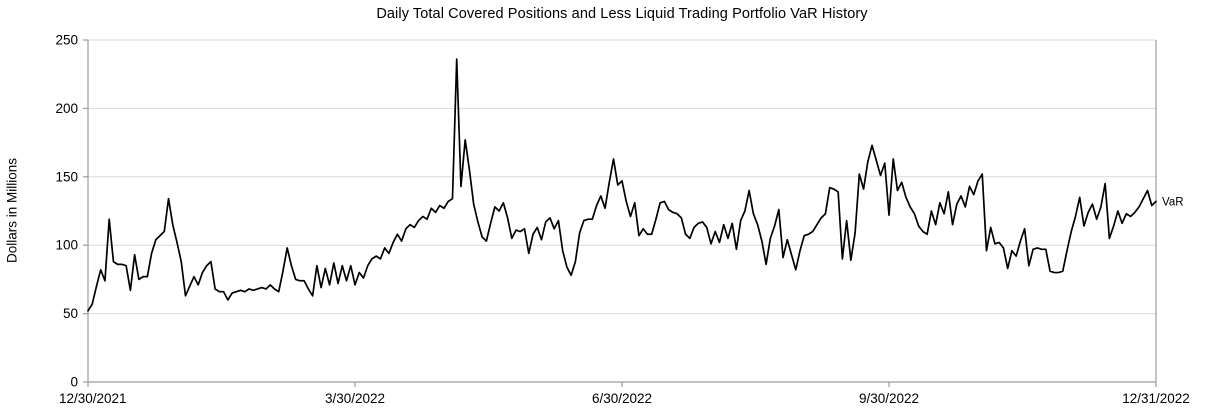  Describe the element at coordinates (622, 398) in the screenshot. I see `x-tick-label-2: 6/30/2022` at that location.